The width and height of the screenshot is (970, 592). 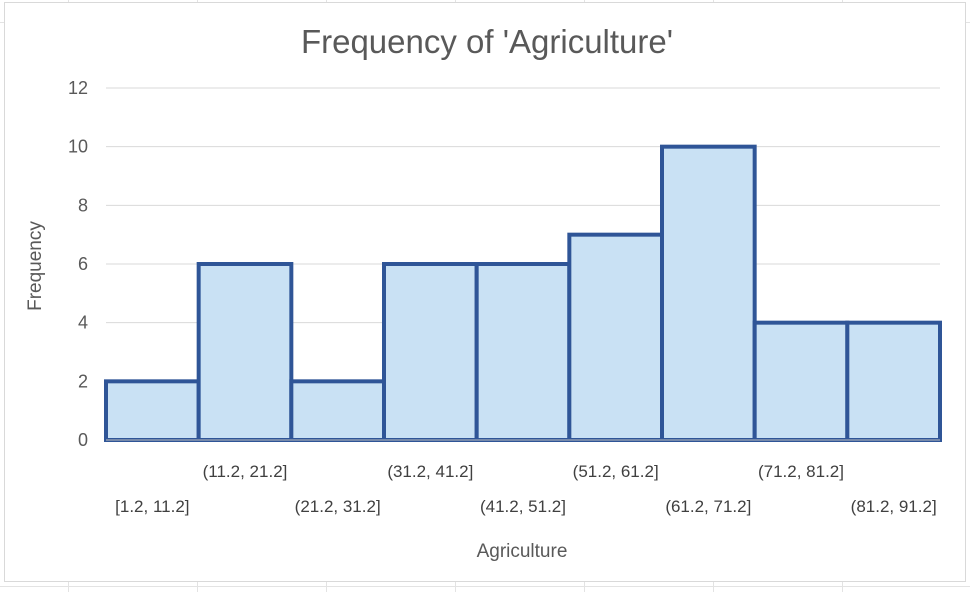 I want to click on y-tick-label: 4, so click(x=83, y=323).